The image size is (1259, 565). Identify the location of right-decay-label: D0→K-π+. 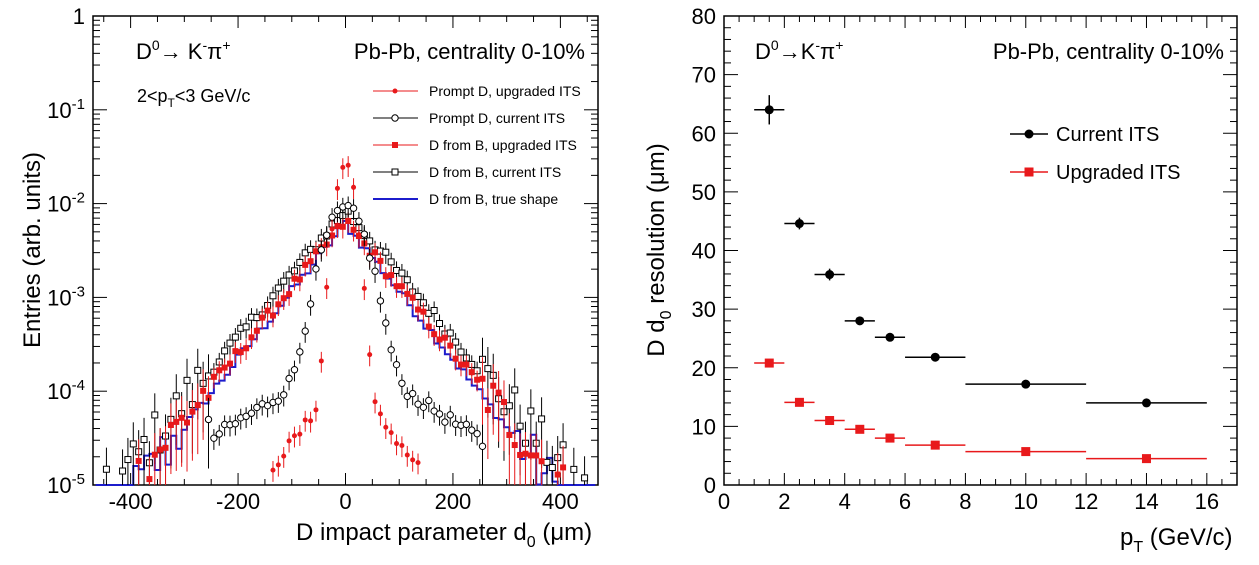
(799, 50).